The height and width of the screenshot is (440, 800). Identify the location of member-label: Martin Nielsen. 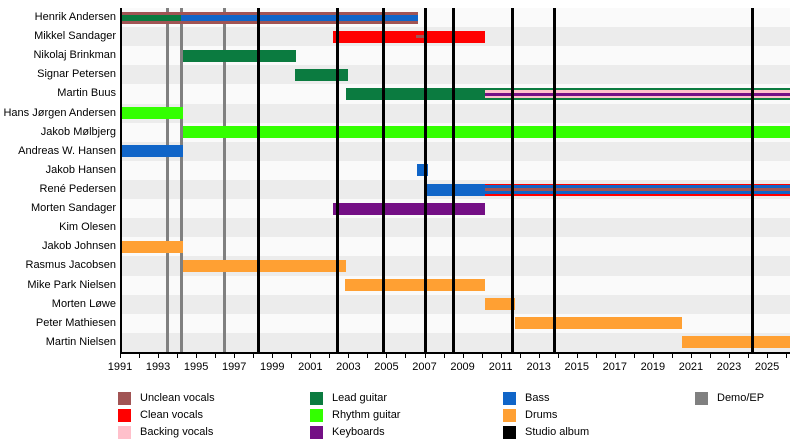
(80, 341).